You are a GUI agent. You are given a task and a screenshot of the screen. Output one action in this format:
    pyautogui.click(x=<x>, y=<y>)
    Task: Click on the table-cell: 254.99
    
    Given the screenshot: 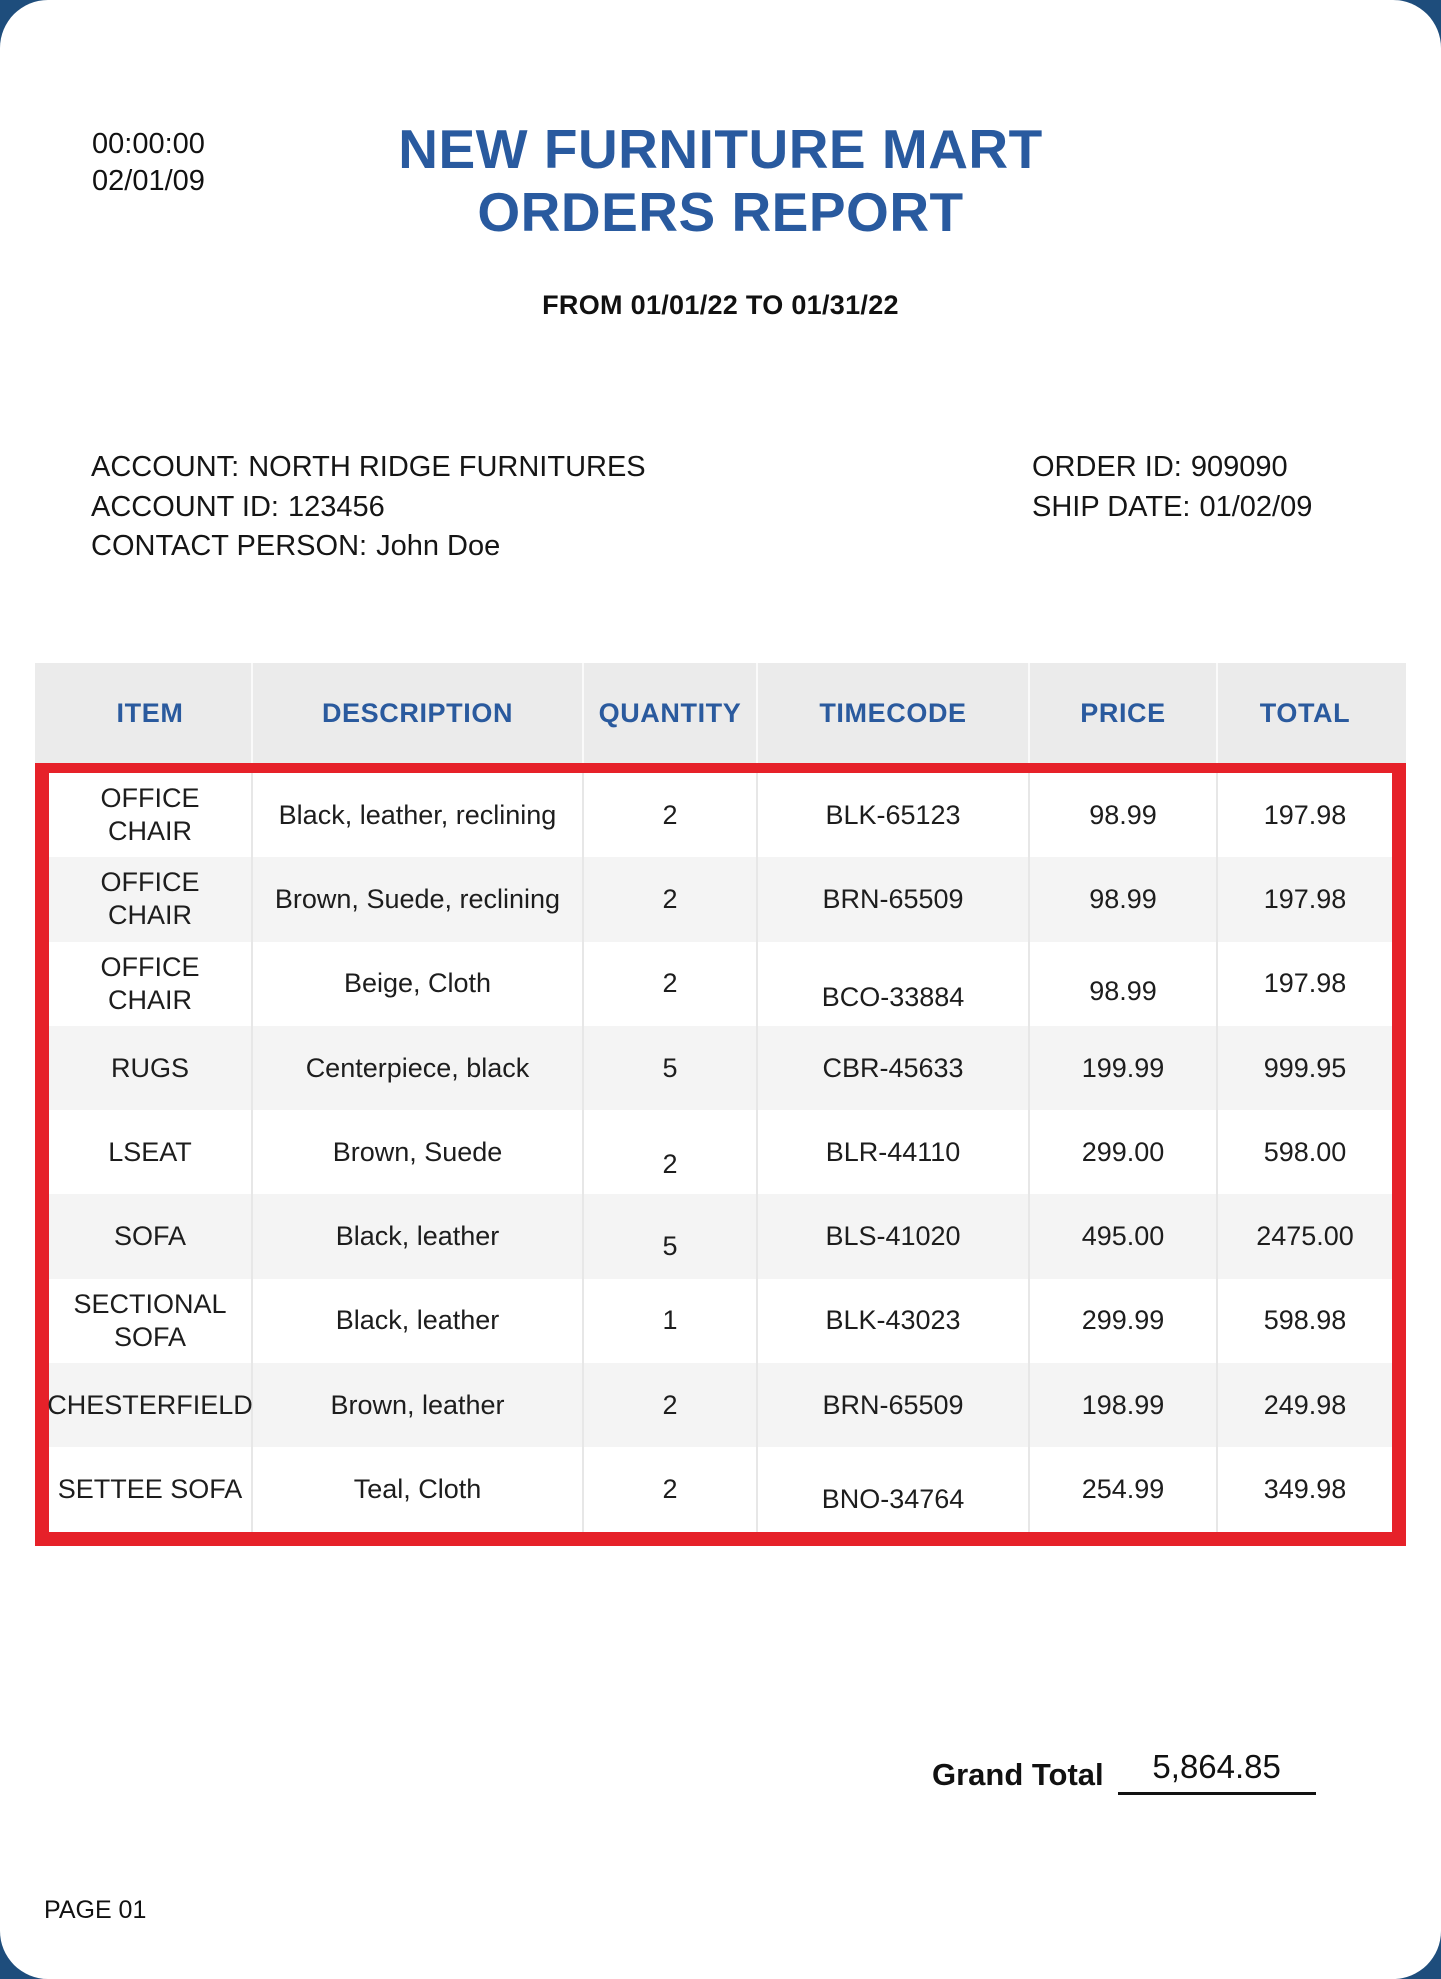 What is the action you would take?
    pyautogui.click(x=1124, y=1489)
    